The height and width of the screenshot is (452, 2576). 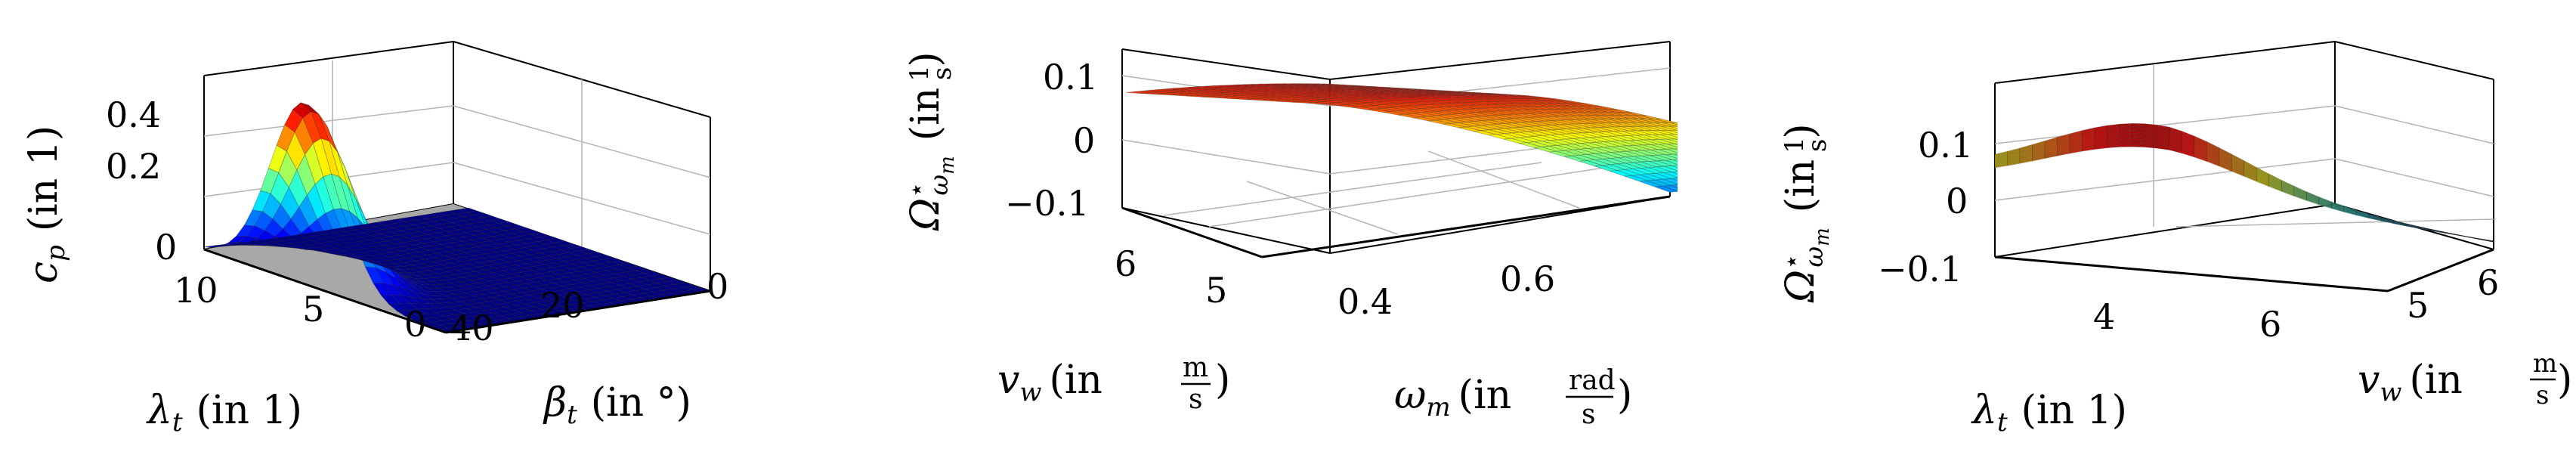 What do you see at coordinates (2244, 182) in the screenshot?
I see `omega-vw-surface-mesh` at bounding box center [2244, 182].